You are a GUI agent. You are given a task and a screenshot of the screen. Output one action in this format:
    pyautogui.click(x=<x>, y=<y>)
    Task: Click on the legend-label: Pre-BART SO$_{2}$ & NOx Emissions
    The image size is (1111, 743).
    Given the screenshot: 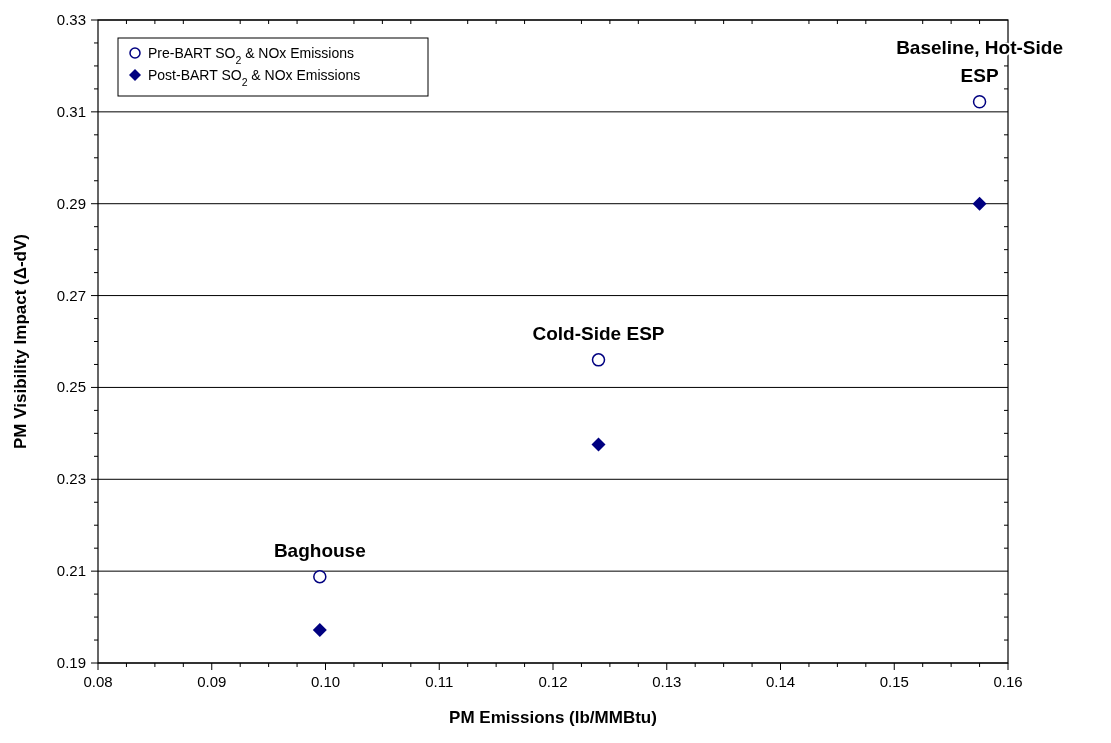 What is the action you would take?
    pyautogui.click(x=251, y=55)
    